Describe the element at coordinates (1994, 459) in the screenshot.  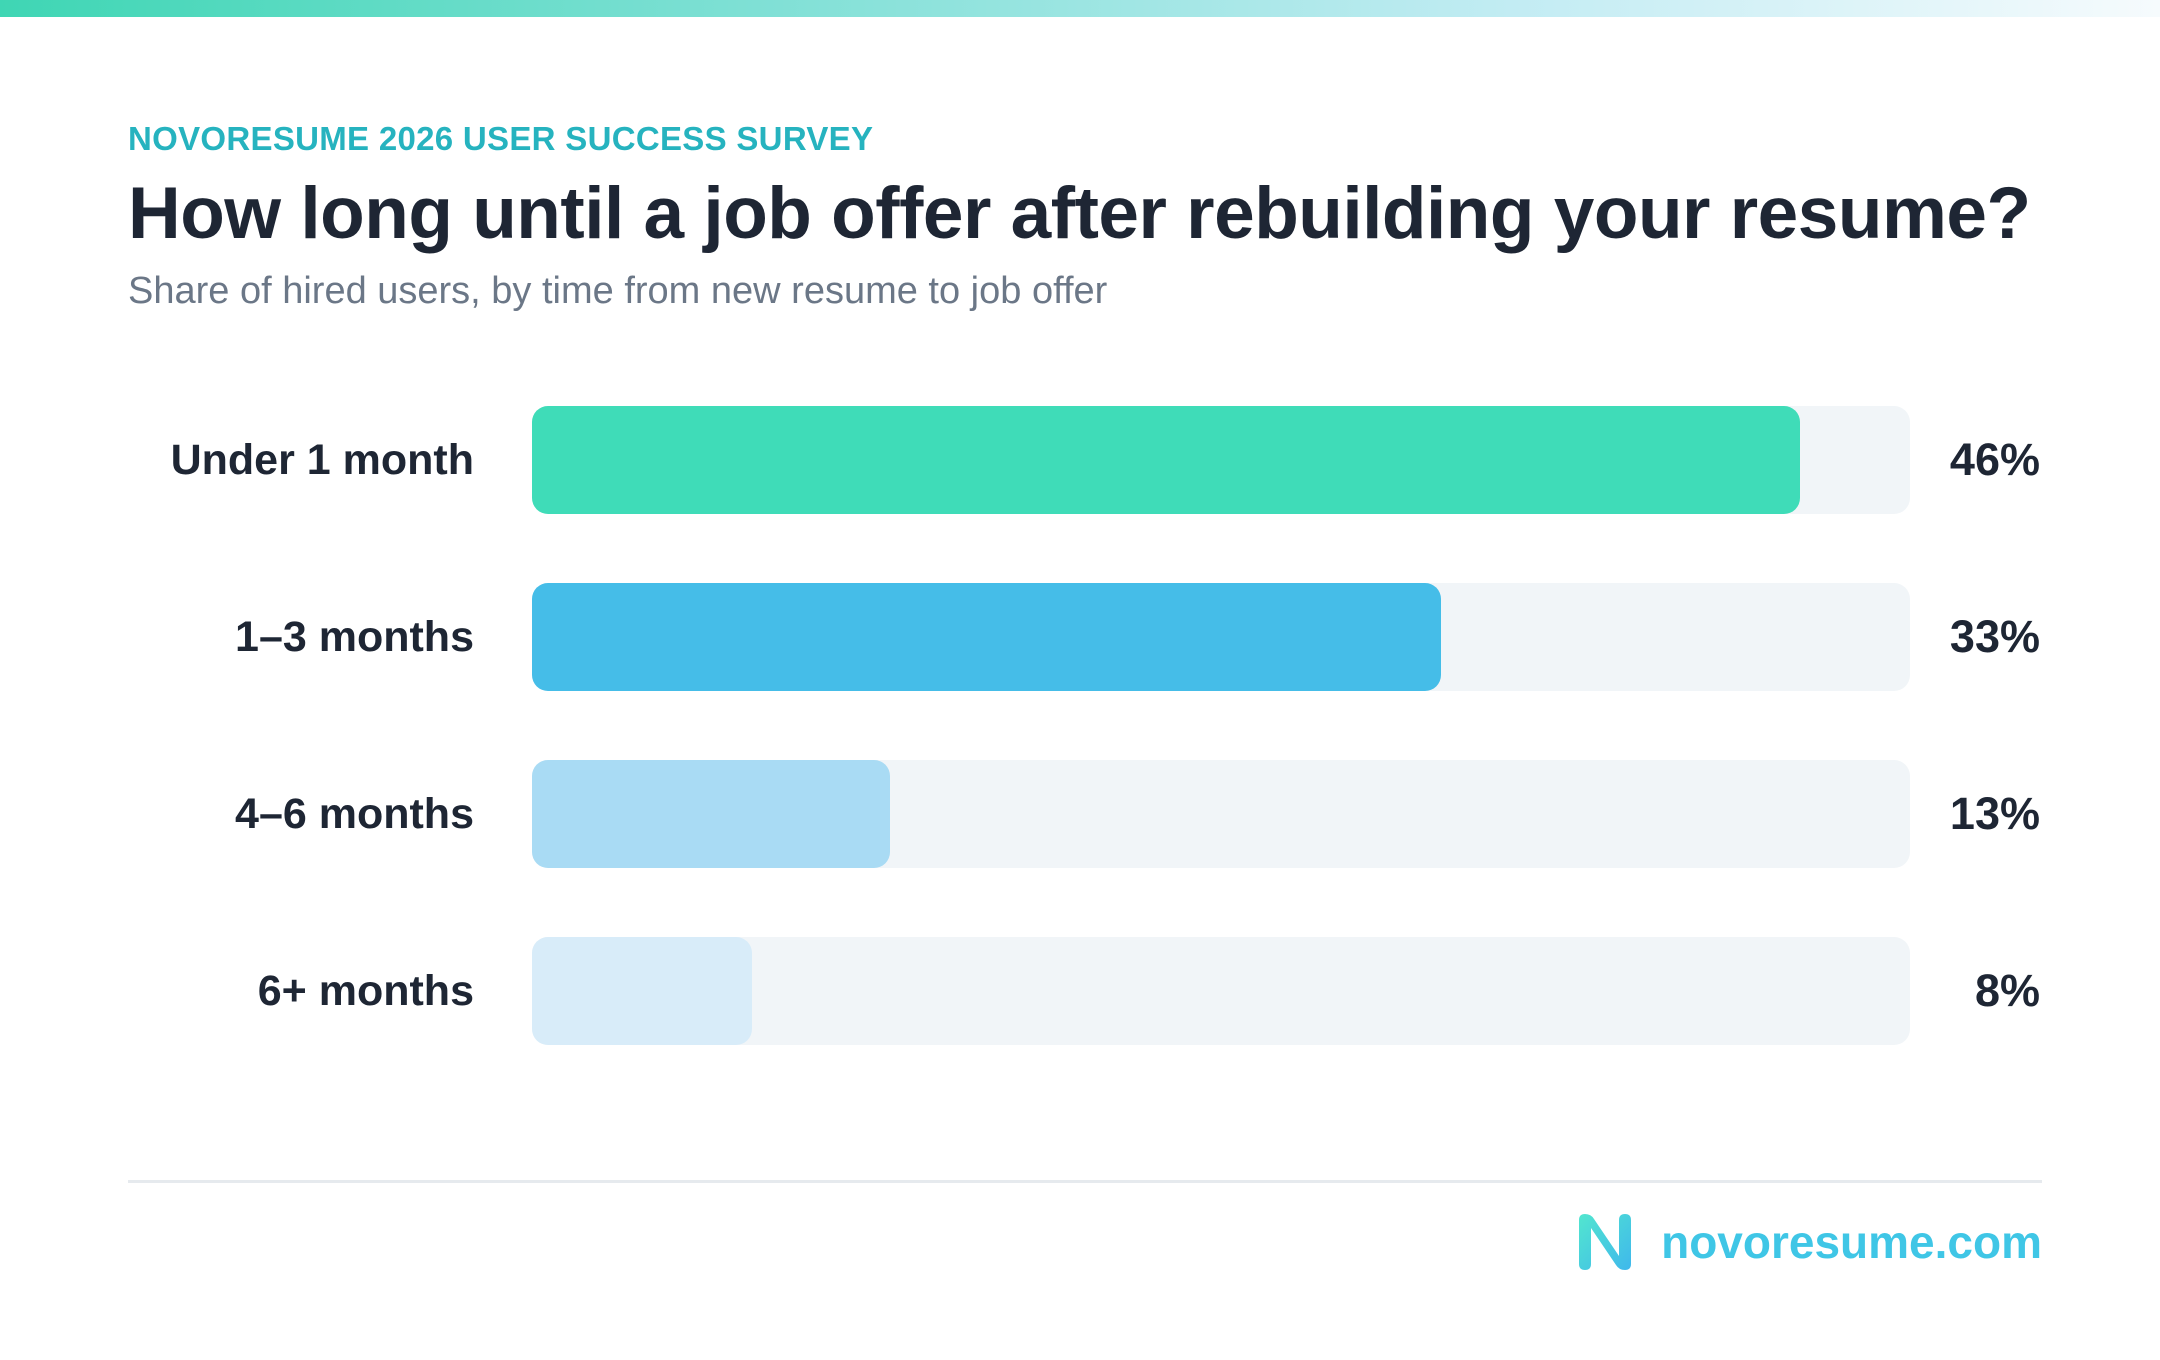
I see `bar-value-label: 46%` at that location.